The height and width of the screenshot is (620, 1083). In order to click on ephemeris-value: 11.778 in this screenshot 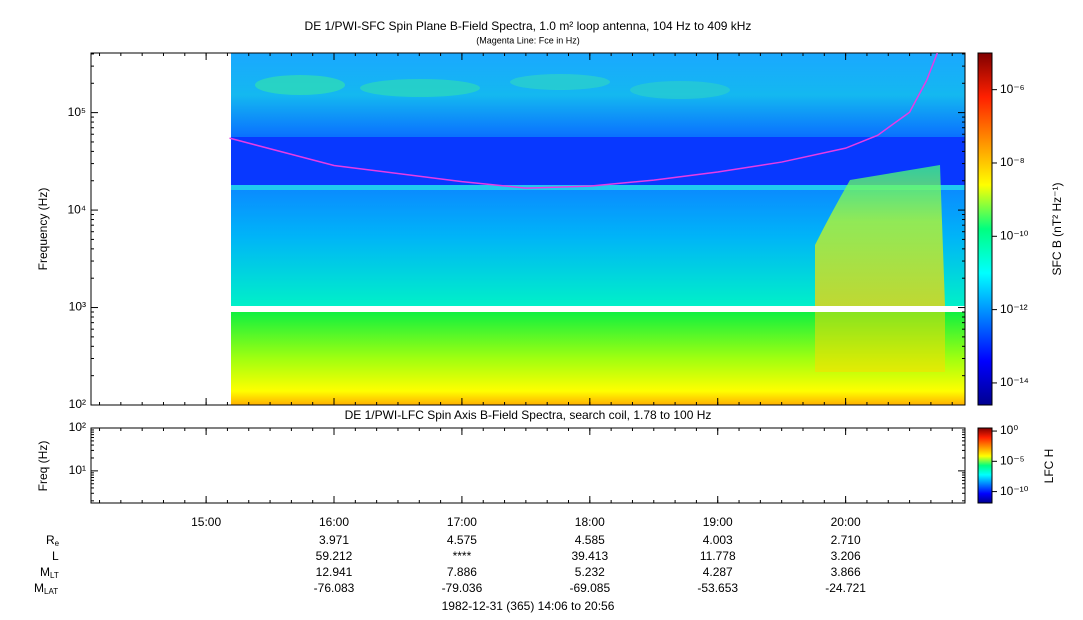, I will do `click(718, 556)`.